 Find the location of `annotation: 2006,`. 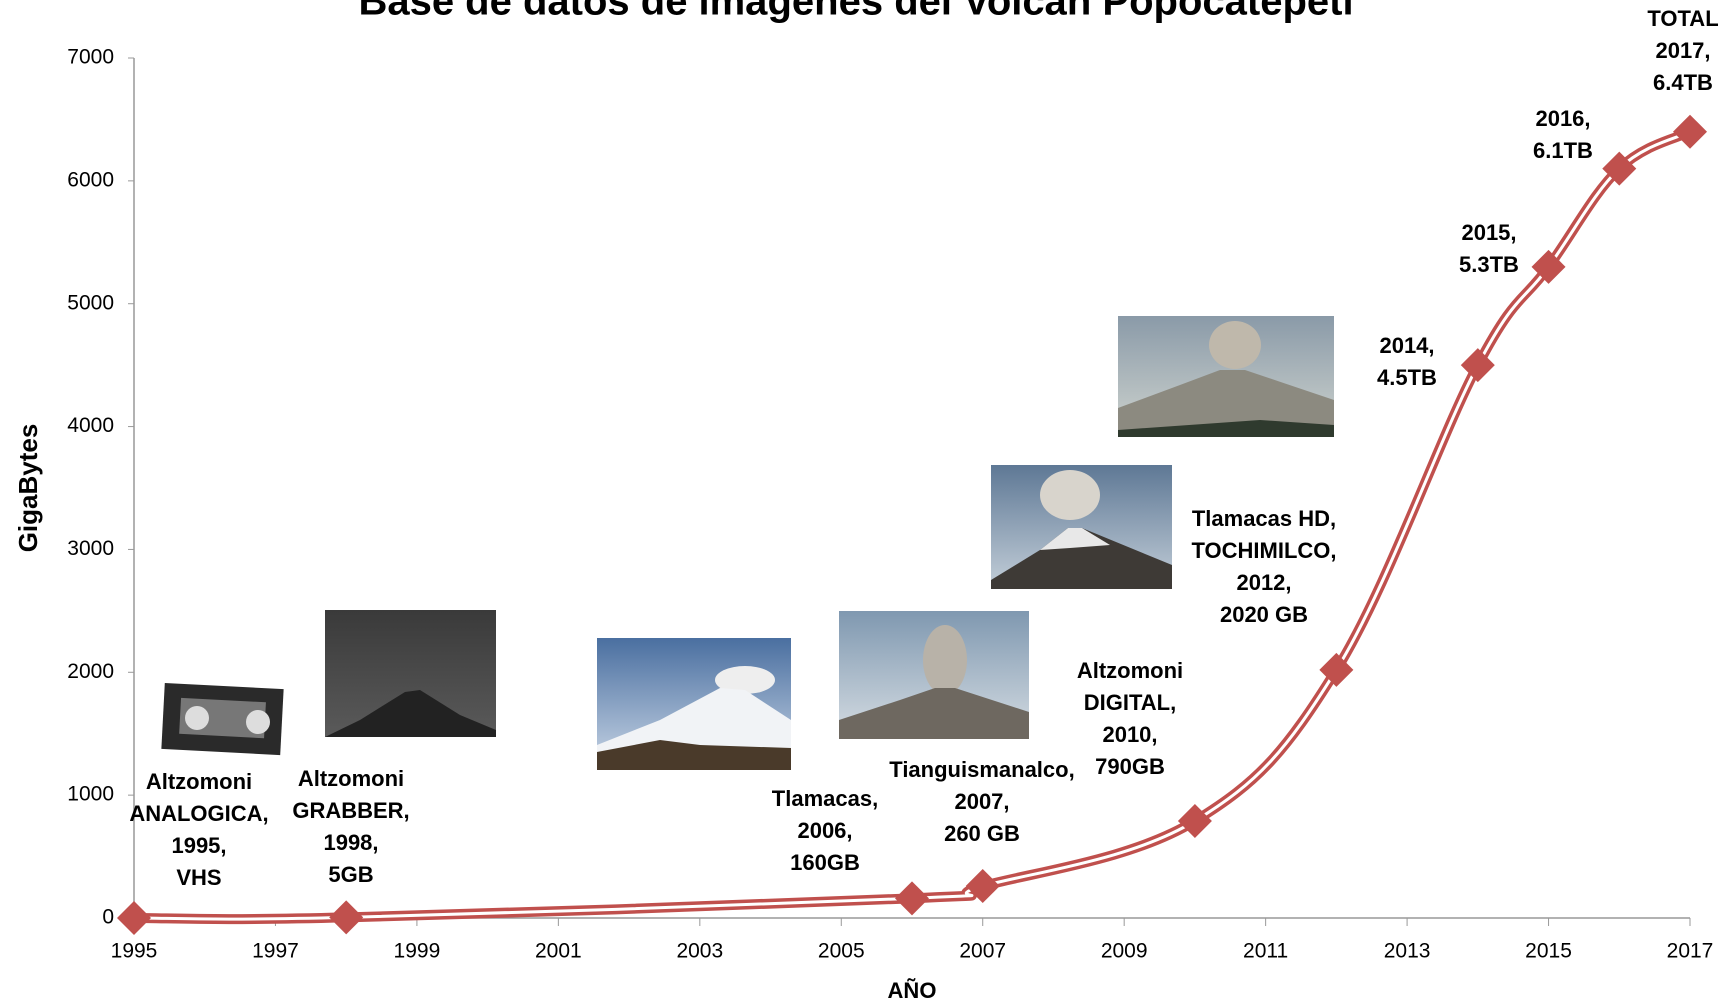

annotation: 2006, is located at coordinates (824, 830).